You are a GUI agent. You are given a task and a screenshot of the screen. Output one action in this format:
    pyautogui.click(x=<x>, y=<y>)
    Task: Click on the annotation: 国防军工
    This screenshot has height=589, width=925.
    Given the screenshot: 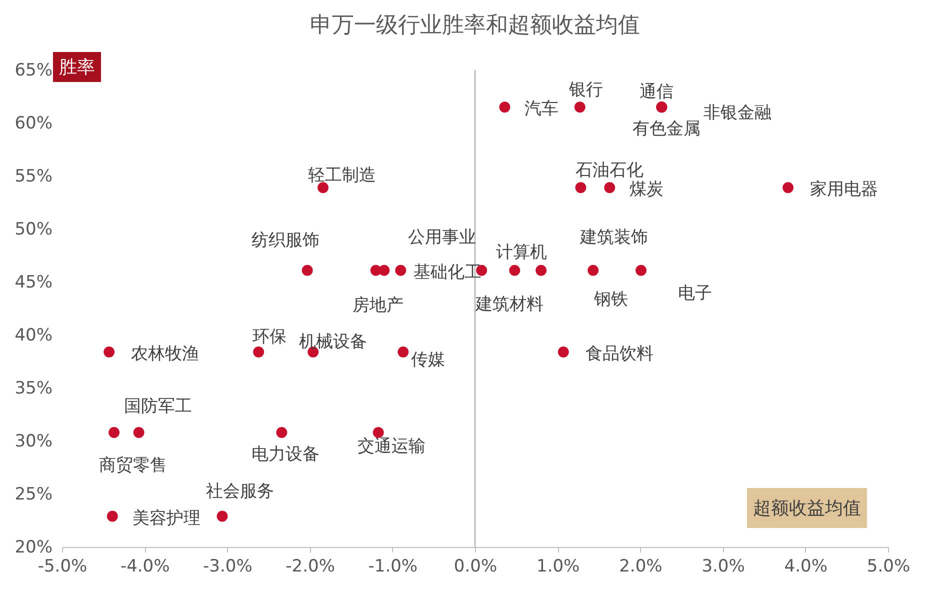 What is the action you would take?
    pyautogui.click(x=158, y=406)
    